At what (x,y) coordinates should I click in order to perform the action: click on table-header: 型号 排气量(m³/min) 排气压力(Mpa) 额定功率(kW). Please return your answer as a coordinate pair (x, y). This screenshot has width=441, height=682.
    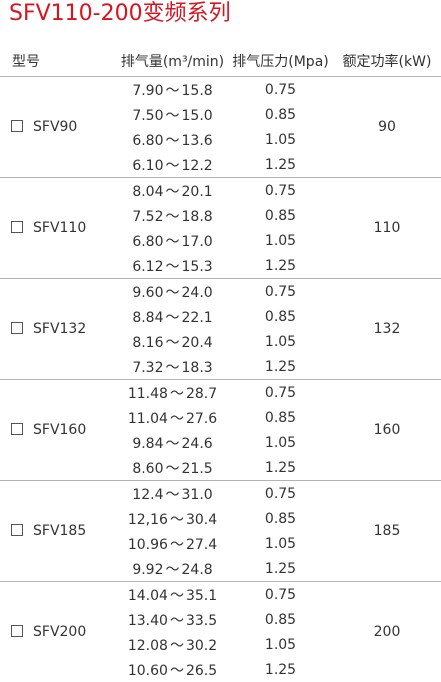
    Looking at the image, I should click on (220, 61).